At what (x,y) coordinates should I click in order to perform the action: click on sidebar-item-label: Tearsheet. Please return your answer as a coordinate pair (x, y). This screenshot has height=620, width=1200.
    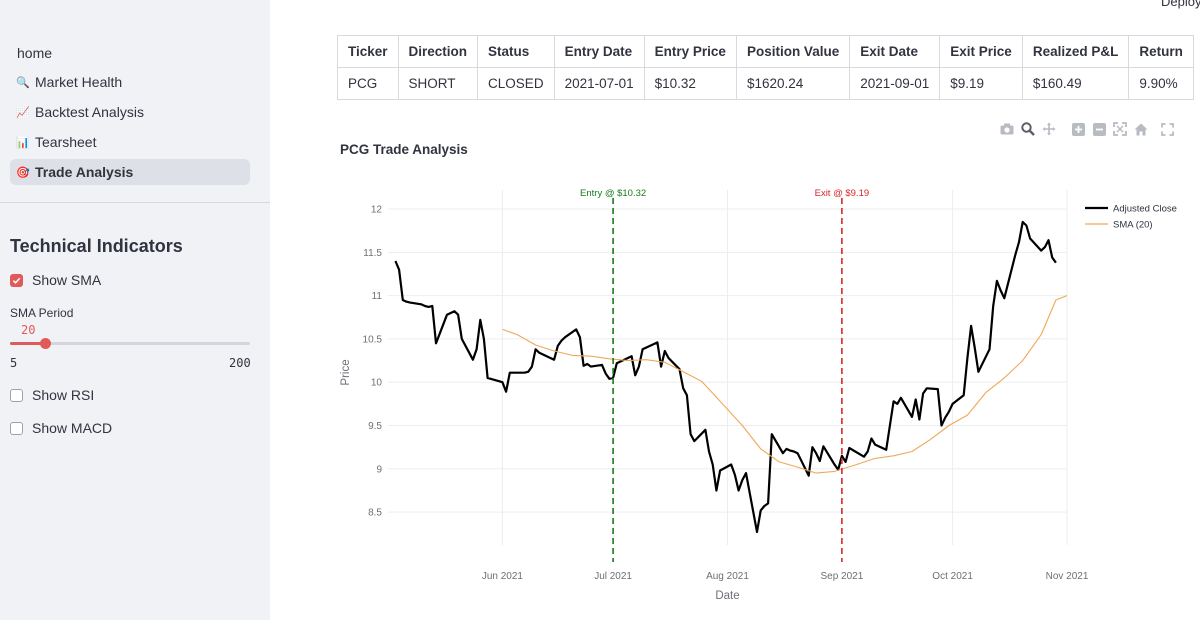
    Looking at the image, I should click on (66, 142).